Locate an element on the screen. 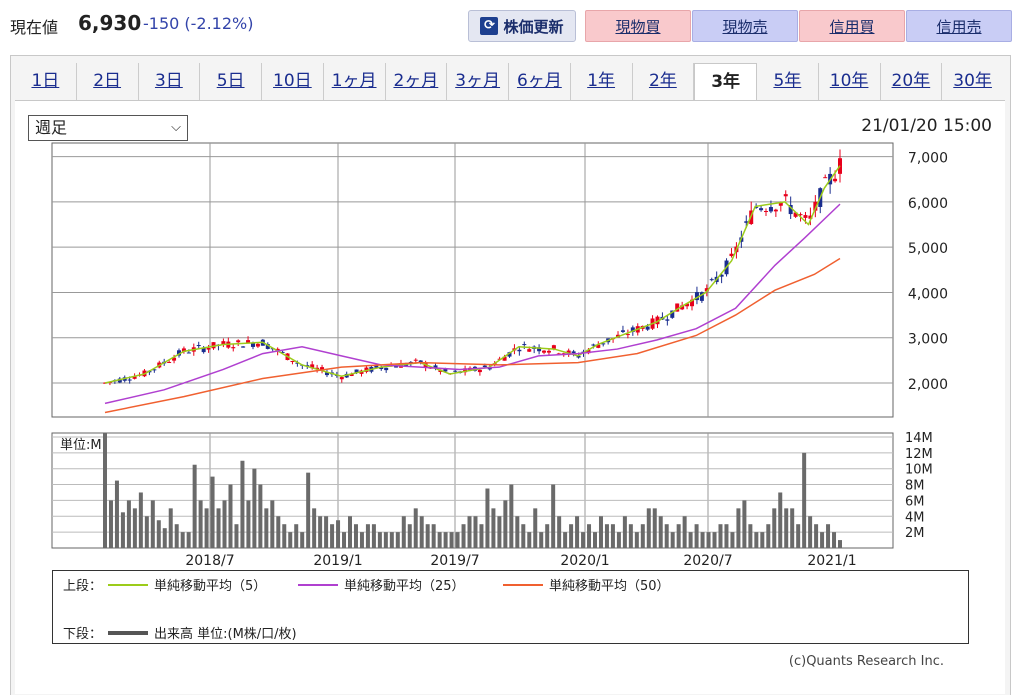 This screenshot has height=695, width=1024. legend-upper-label: 上段： is located at coordinates (83, 586).